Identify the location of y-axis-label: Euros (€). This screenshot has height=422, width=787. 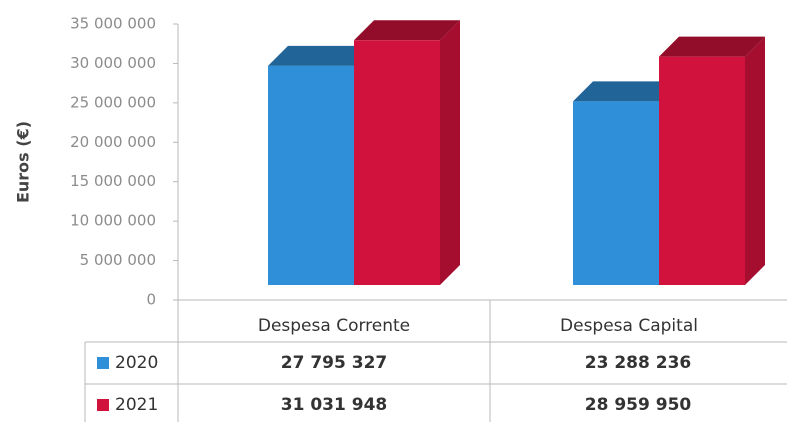
(23, 162).